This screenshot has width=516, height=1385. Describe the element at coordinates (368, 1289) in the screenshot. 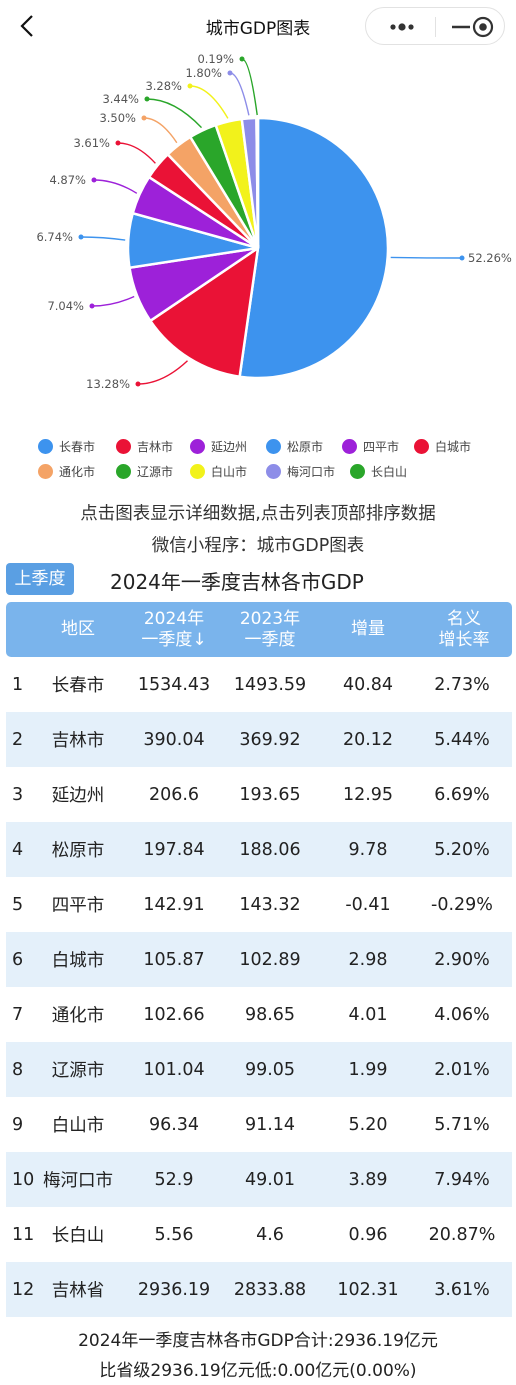

I see `increase-cell: 102.31` at that location.